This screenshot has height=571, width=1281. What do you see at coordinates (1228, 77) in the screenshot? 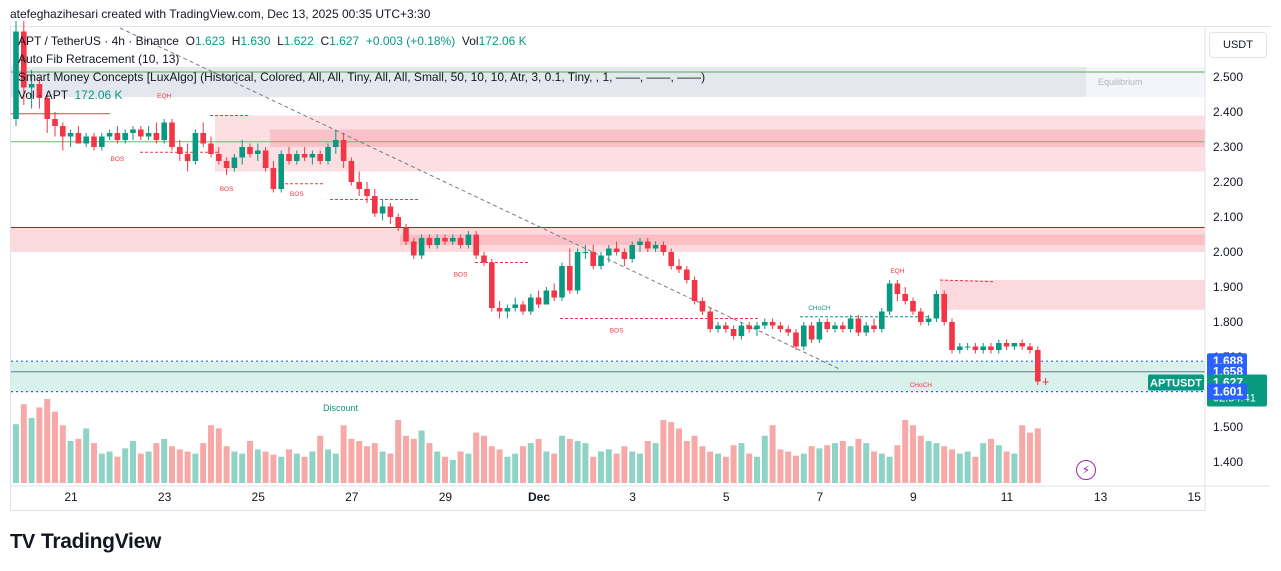
I see `y-tick-label: 2.500` at bounding box center [1228, 77].